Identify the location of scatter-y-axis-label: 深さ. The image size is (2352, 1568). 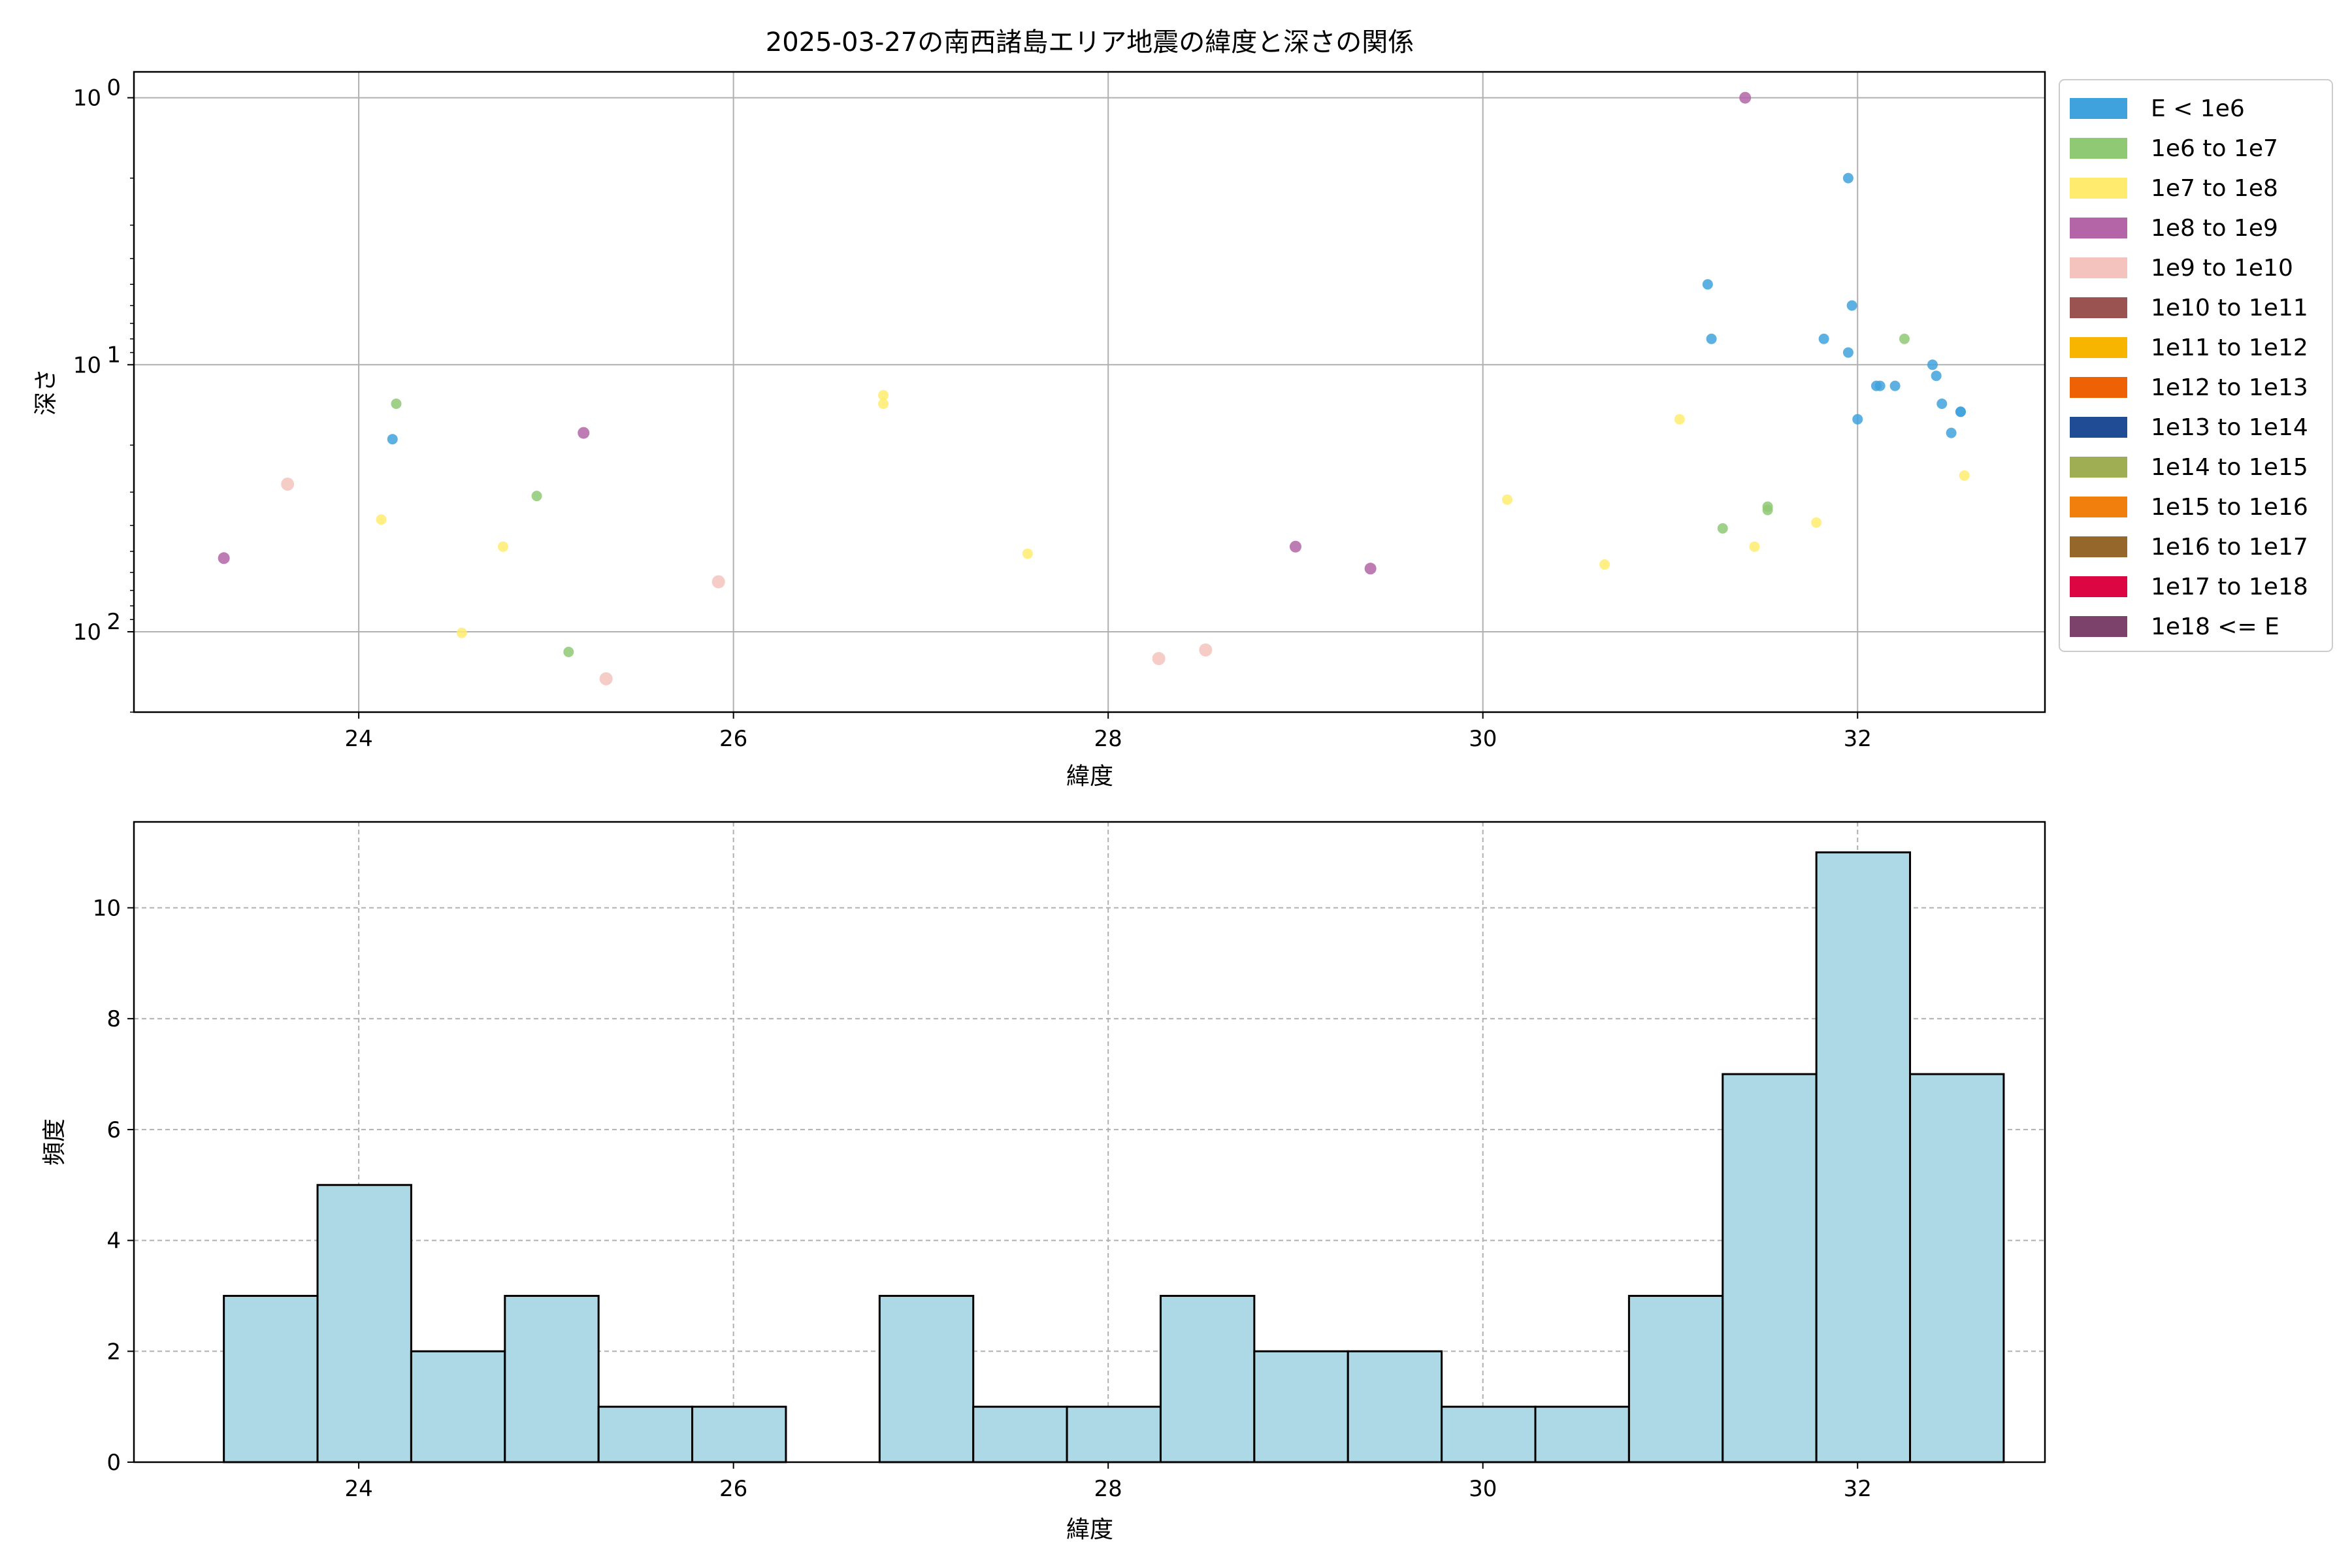
(46, 392).